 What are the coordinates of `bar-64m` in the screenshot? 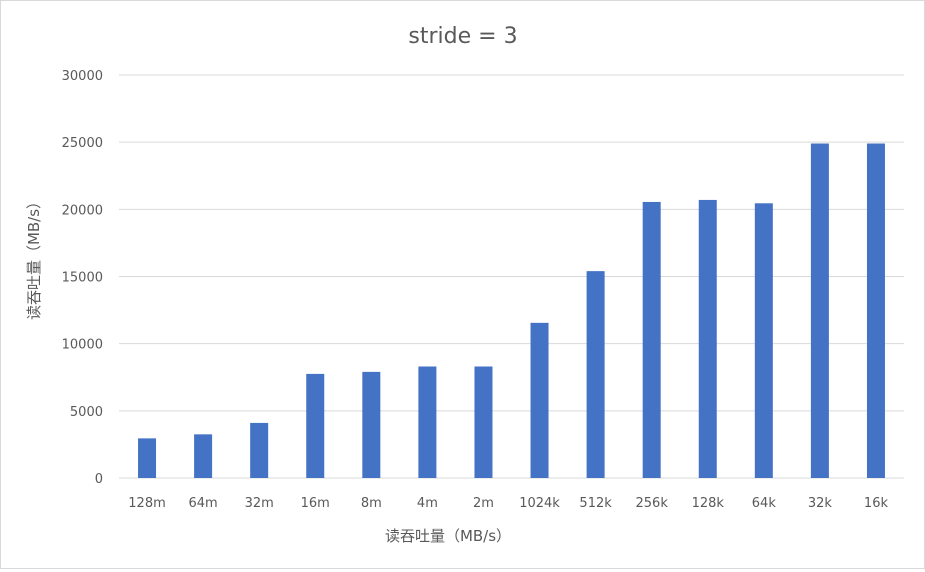 It's located at (203, 456).